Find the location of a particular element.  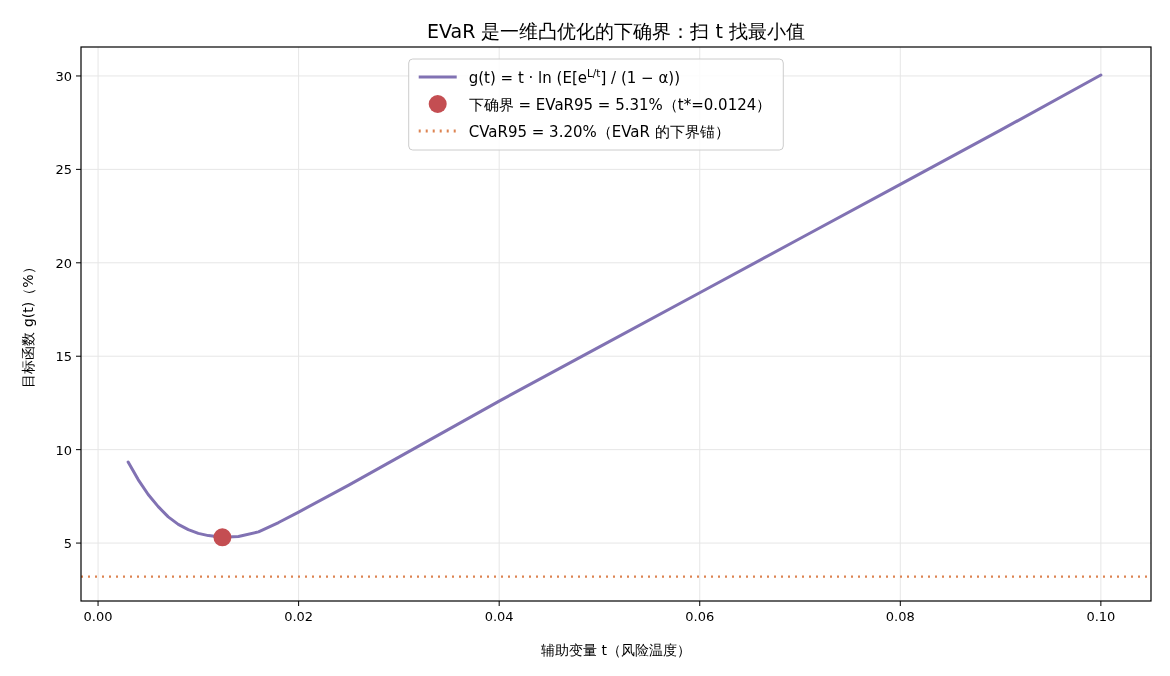

x-tick-label: 0.00 is located at coordinates (98, 616).